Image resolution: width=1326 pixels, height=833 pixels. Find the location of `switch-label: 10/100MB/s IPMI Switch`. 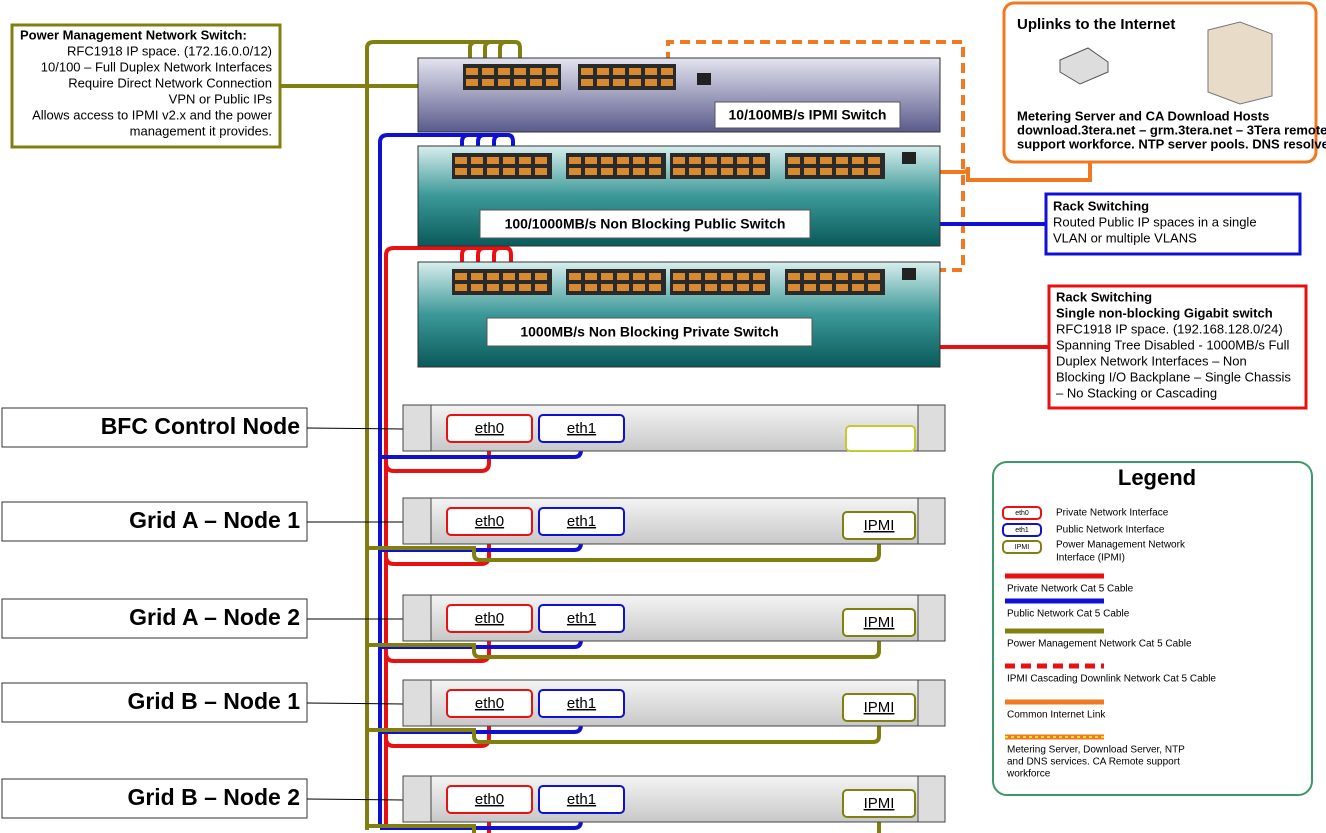

switch-label: 10/100MB/s IPMI Switch is located at coordinates (808, 115).